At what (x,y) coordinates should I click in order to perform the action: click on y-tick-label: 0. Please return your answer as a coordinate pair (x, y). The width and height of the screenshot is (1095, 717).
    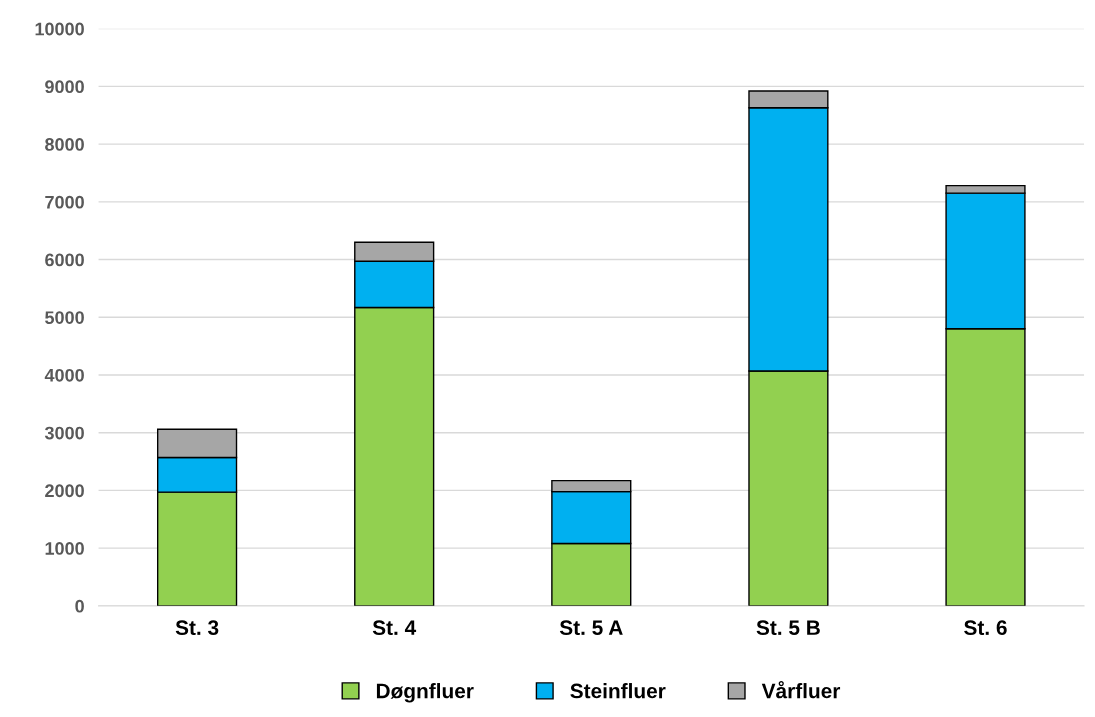
    Looking at the image, I should click on (79, 606).